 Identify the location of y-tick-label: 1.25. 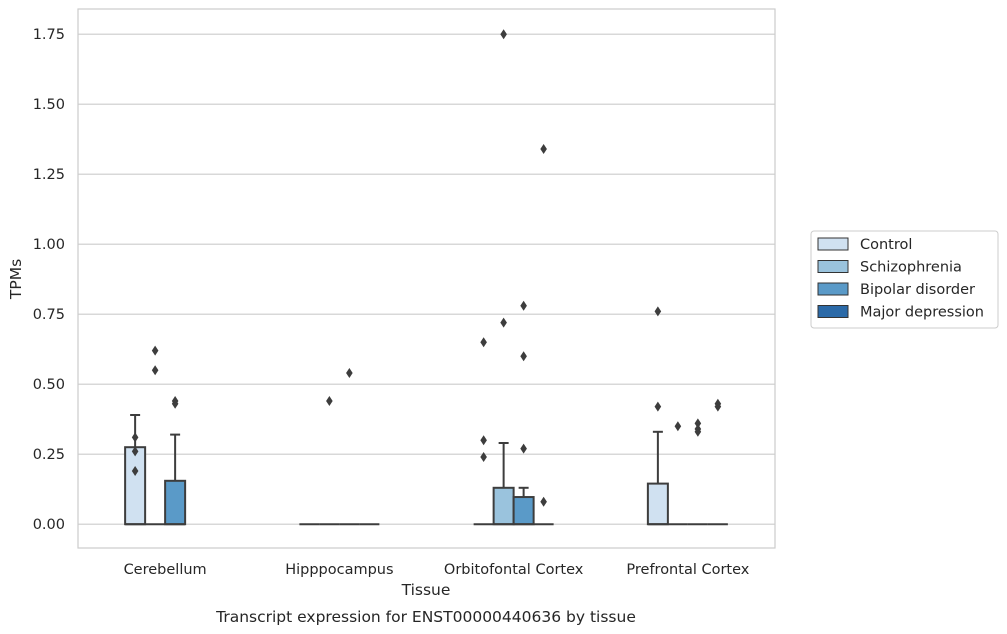
(49, 175).